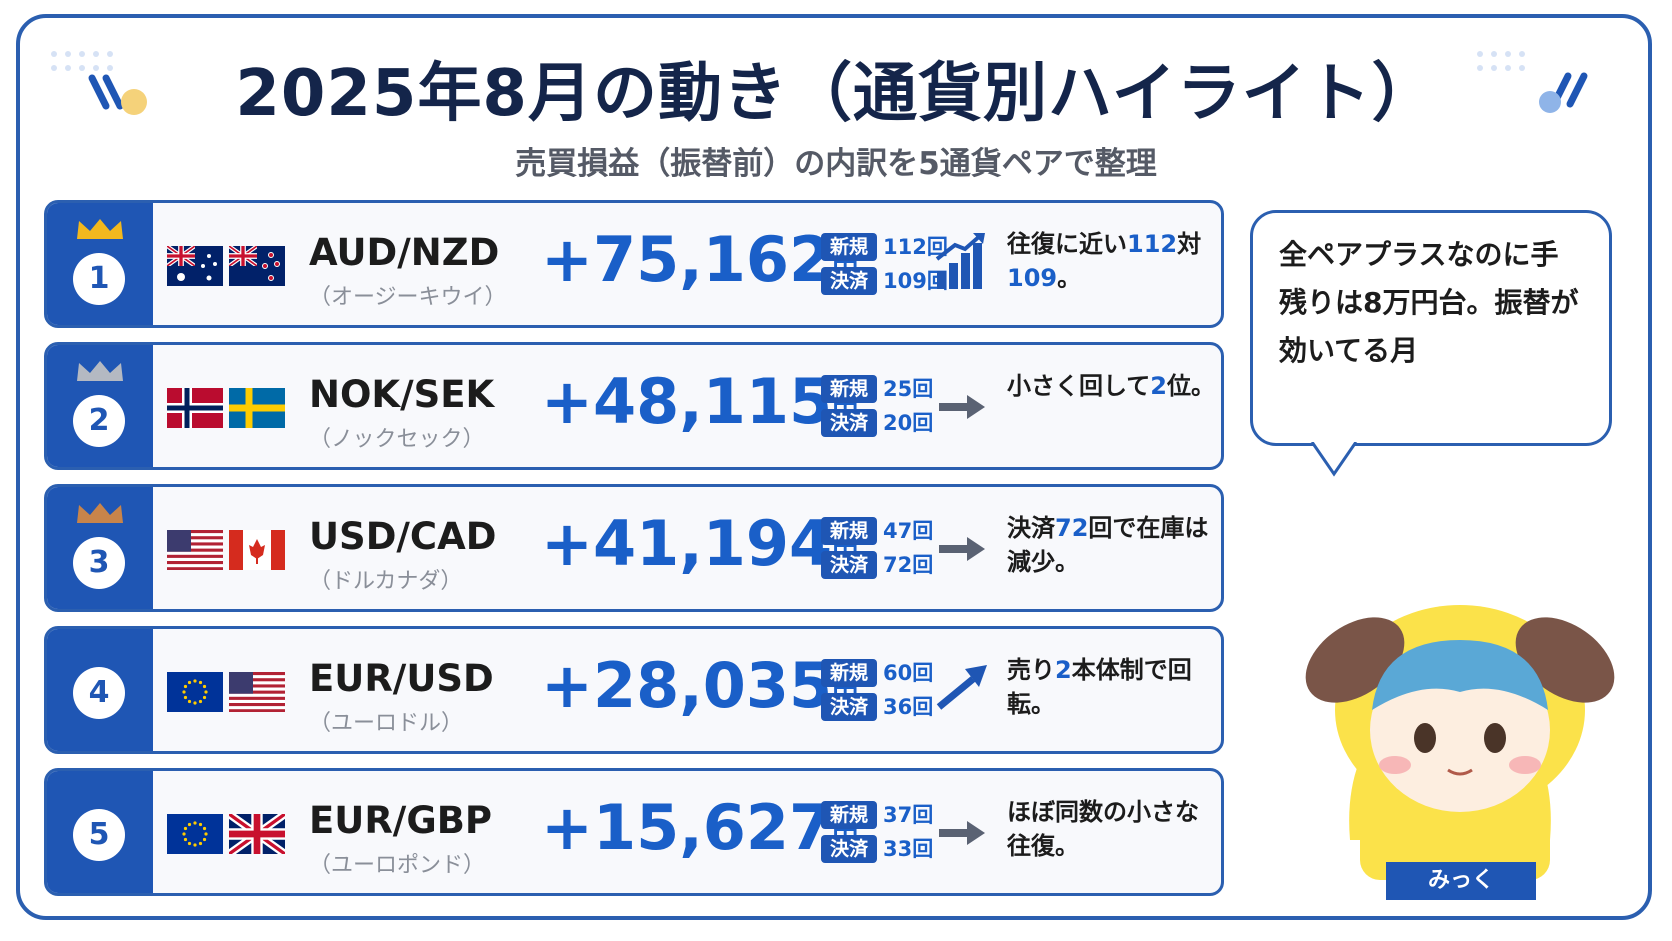 This screenshot has width=1672, height=941. Describe the element at coordinates (1460, 742) in the screenshot. I see `character` at that location.